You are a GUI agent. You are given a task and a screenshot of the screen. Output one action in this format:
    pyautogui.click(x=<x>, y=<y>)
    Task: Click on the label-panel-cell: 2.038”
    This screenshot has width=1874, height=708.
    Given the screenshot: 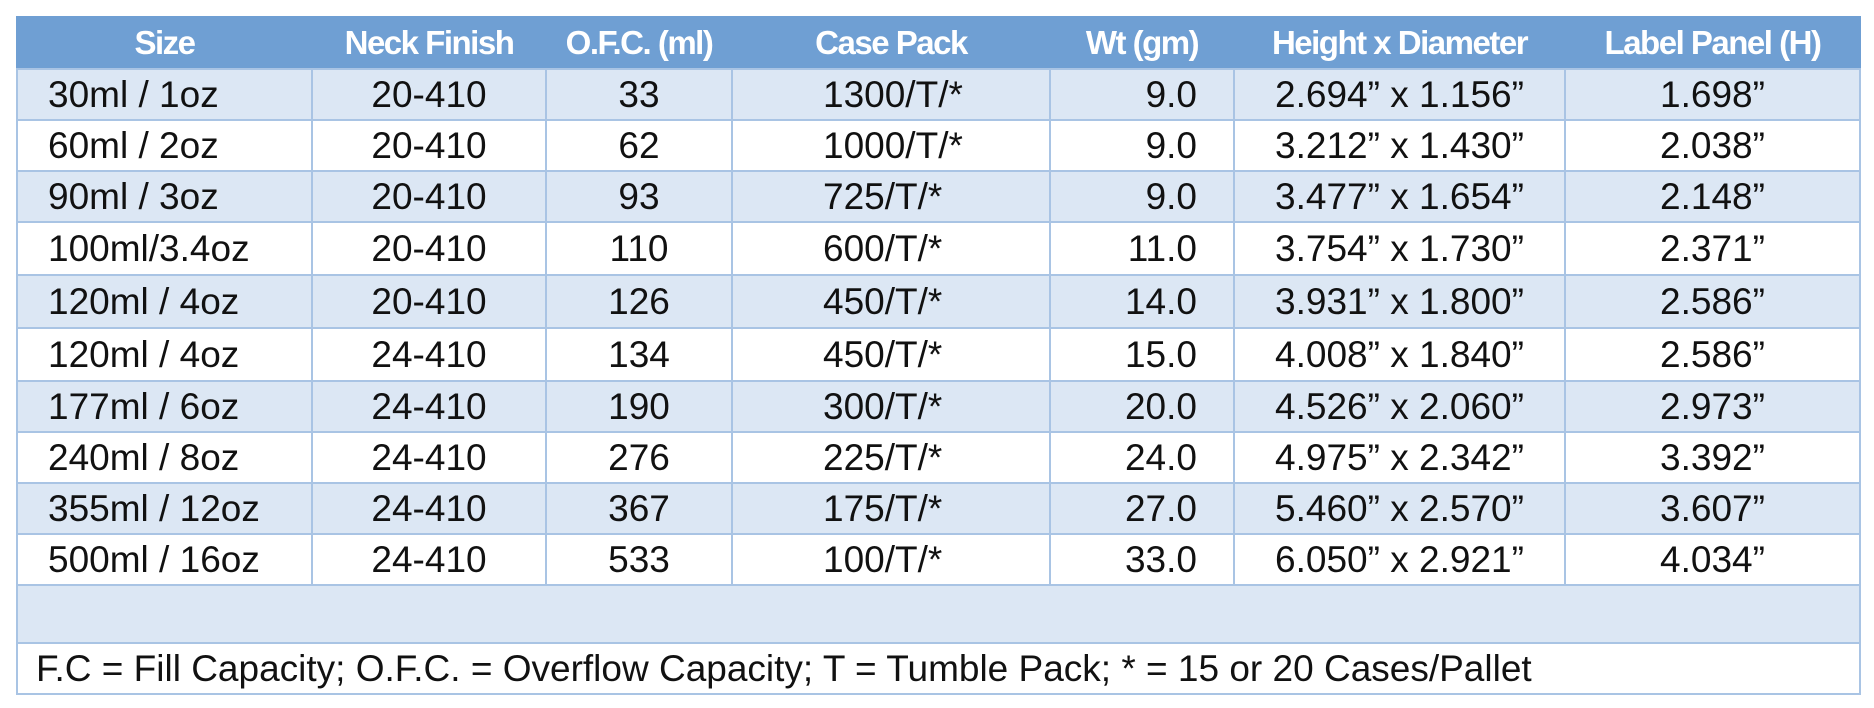 What is the action you would take?
    pyautogui.click(x=1712, y=145)
    